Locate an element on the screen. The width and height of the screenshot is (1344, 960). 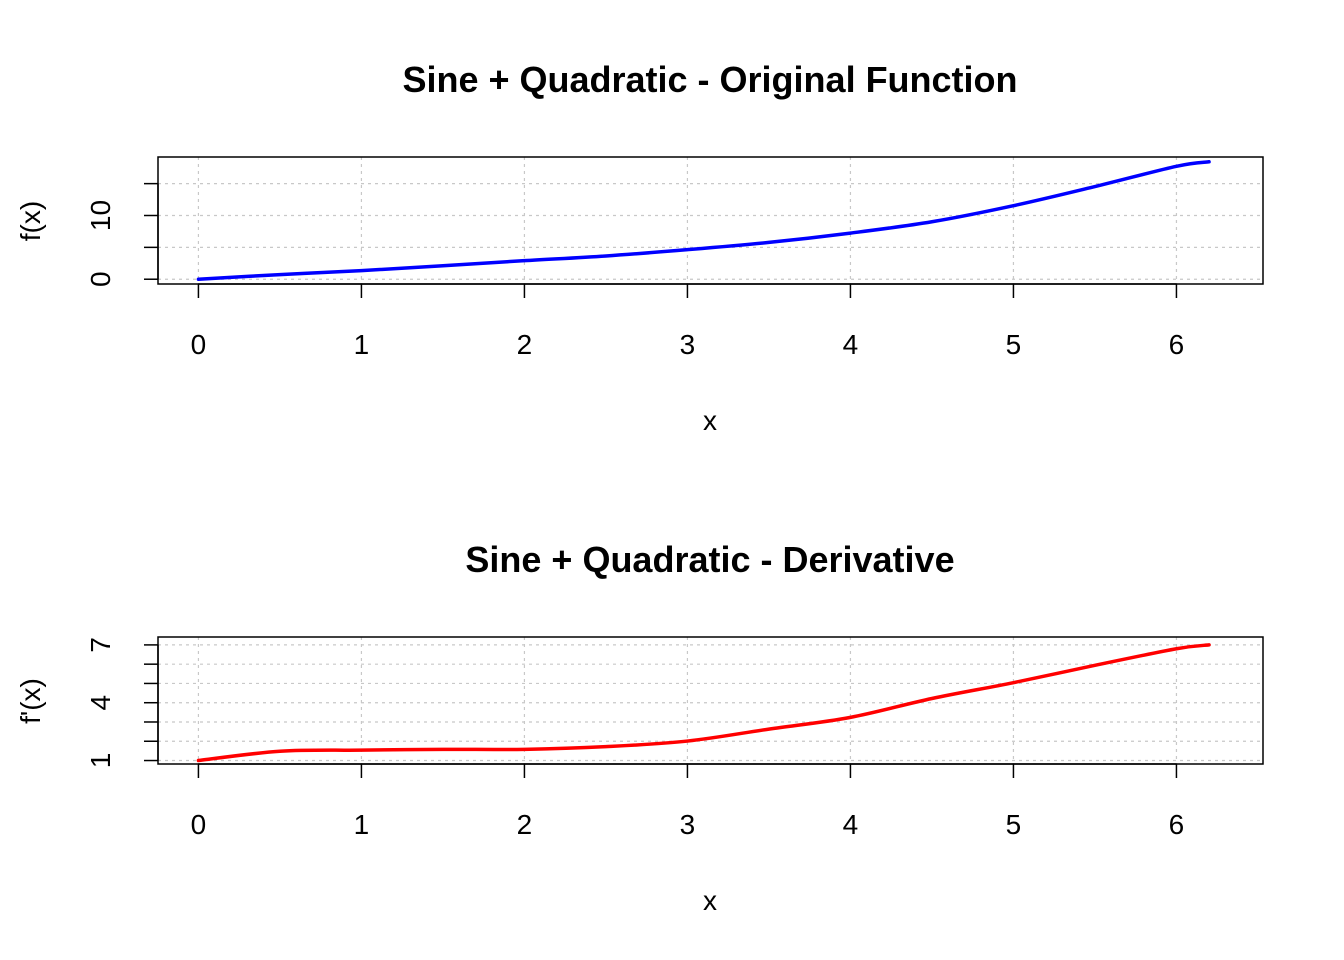
y-axis-label: f'(x) is located at coordinates (30, 701).